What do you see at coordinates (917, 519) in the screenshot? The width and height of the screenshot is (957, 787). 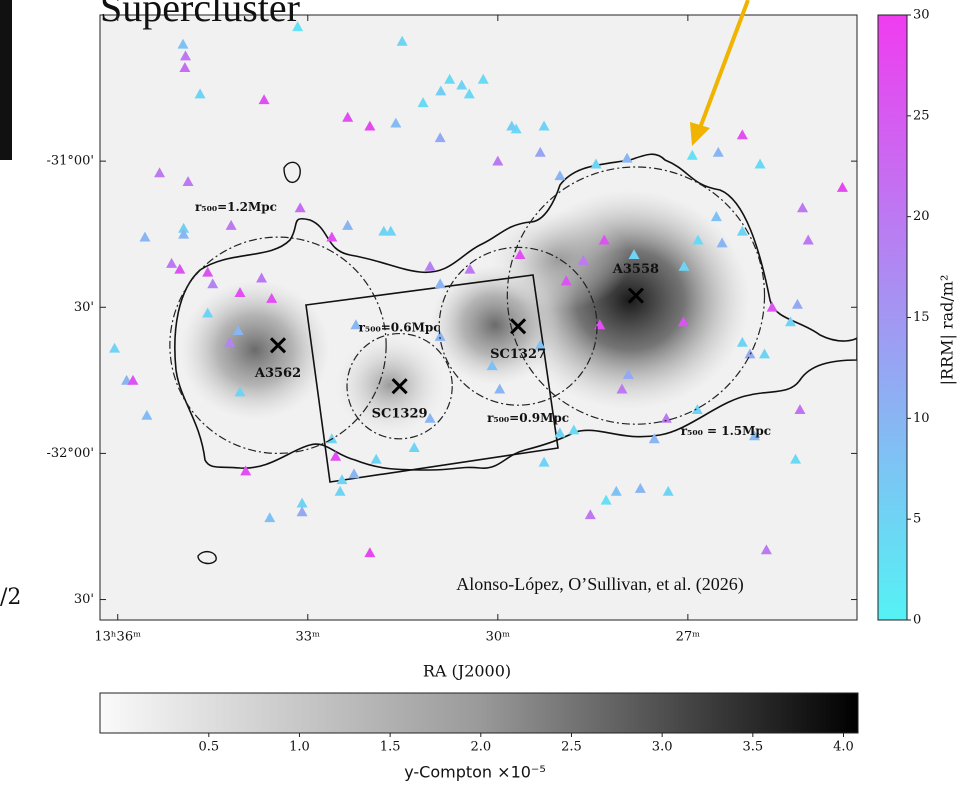 I see `rrm-tick-label: 5` at bounding box center [917, 519].